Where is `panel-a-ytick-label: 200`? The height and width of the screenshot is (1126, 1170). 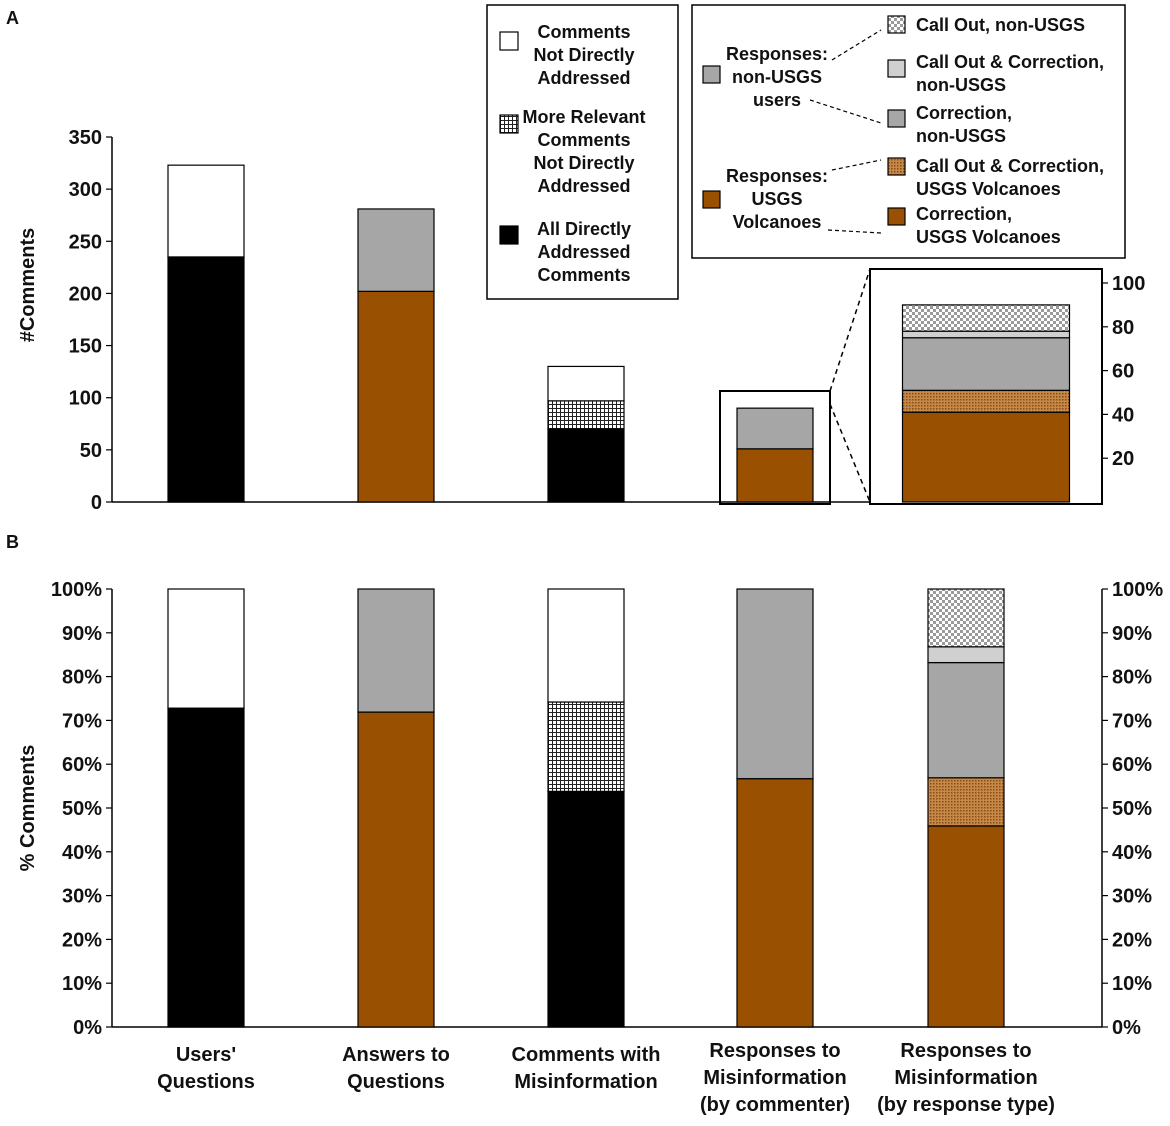
panel-a-ytick-label: 200 is located at coordinates (85, 294).